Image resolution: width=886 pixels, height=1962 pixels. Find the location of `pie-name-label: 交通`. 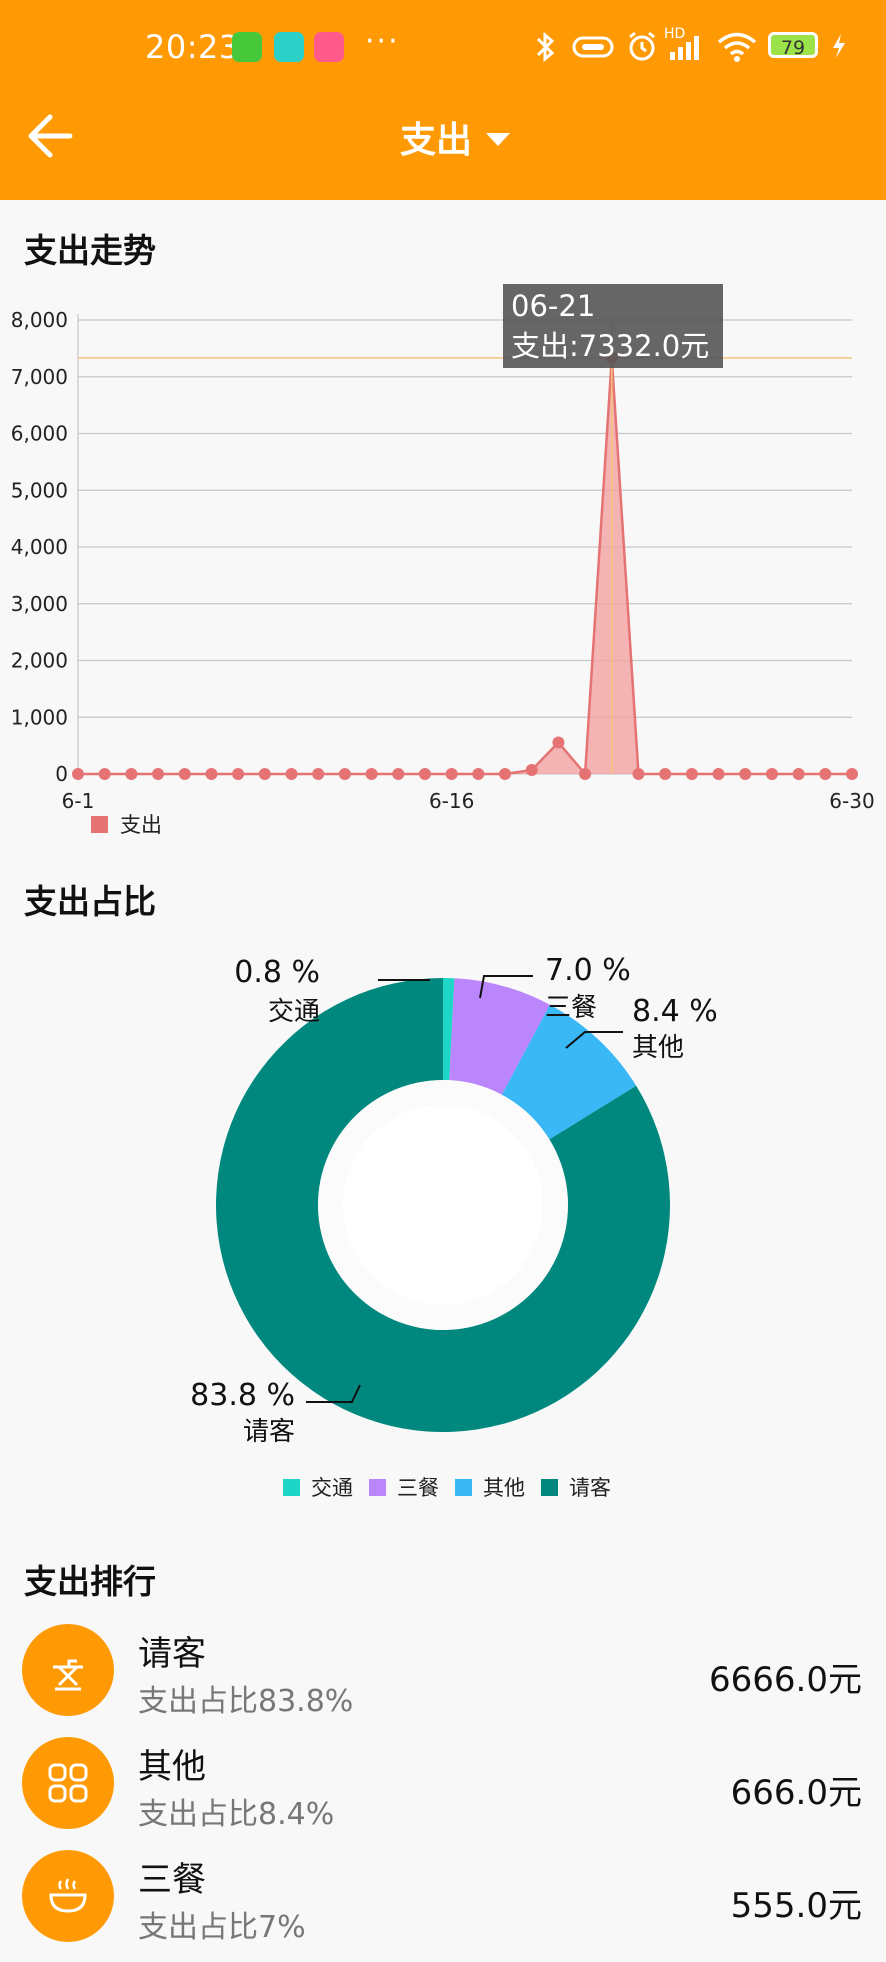

pie-name-label: 交通 is located at coordinates (294, 1012).